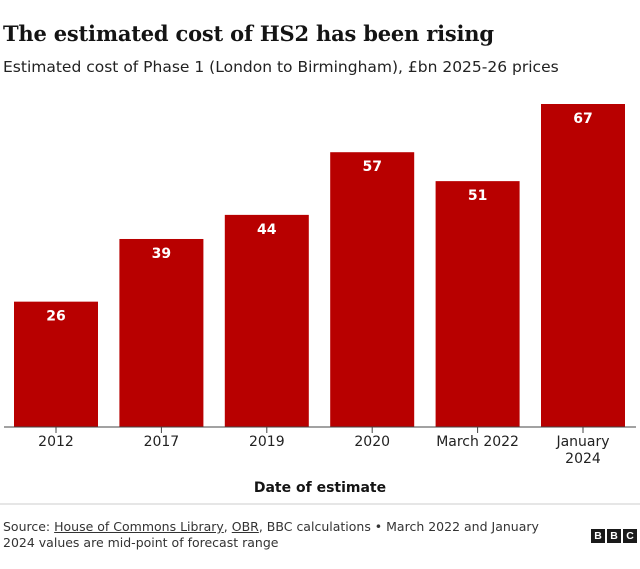  What do you see at coordinates (139, 526) in the screenshot?
I see `source-link-commons-library: House of Commons Library` at bounding box center [139, 526].